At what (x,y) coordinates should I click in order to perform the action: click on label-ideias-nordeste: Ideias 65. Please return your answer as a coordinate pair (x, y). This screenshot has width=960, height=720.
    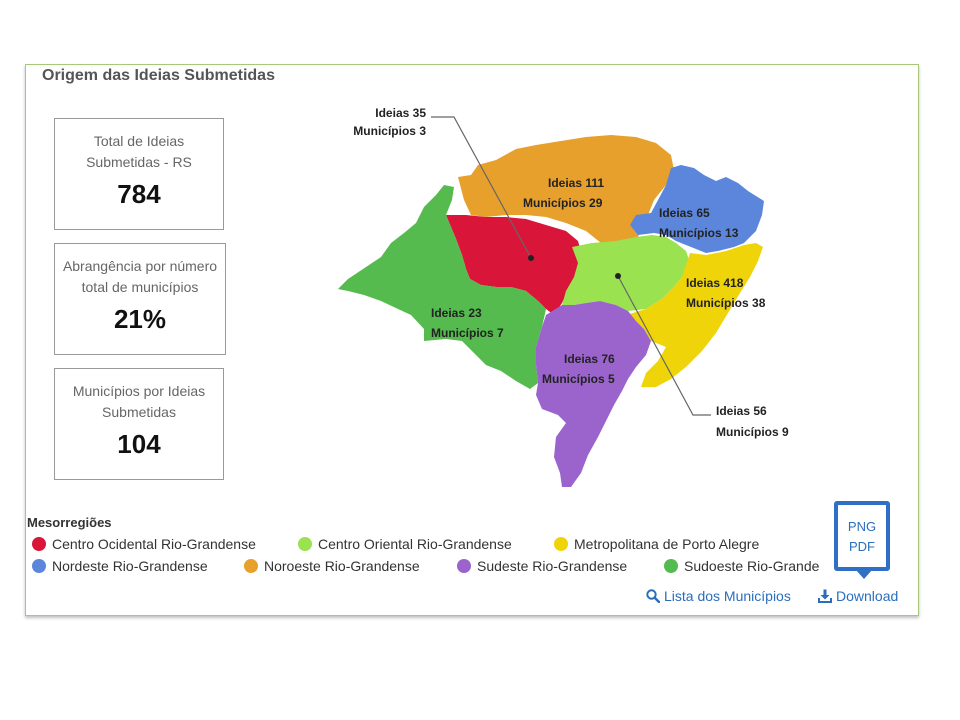
    Looking at the image, I should click on (684, 213).